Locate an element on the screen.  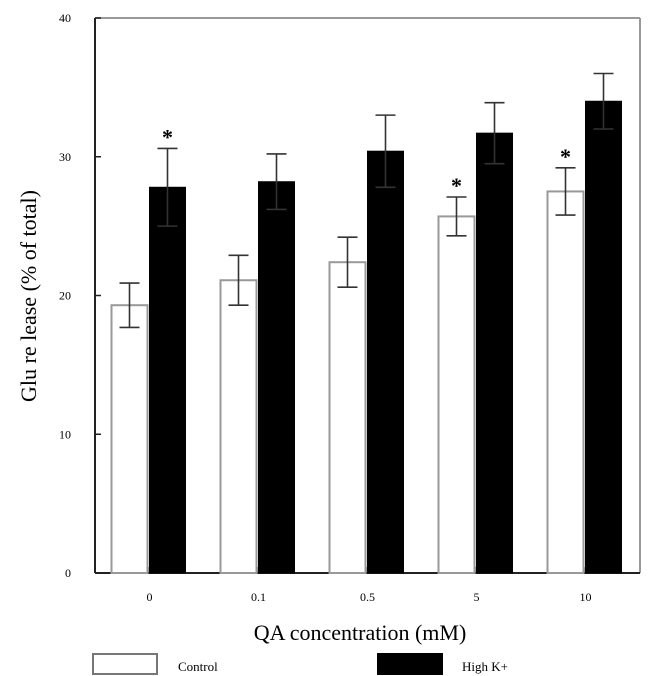
legend-label-control: Control is located at coordinates (198, 666).